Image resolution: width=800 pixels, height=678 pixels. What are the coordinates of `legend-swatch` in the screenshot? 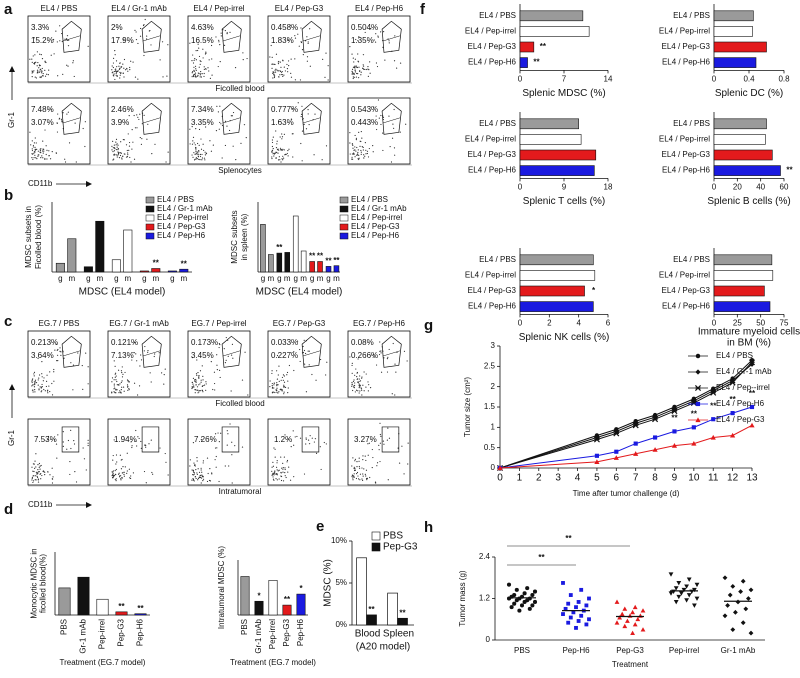 It's located at (150, 236).